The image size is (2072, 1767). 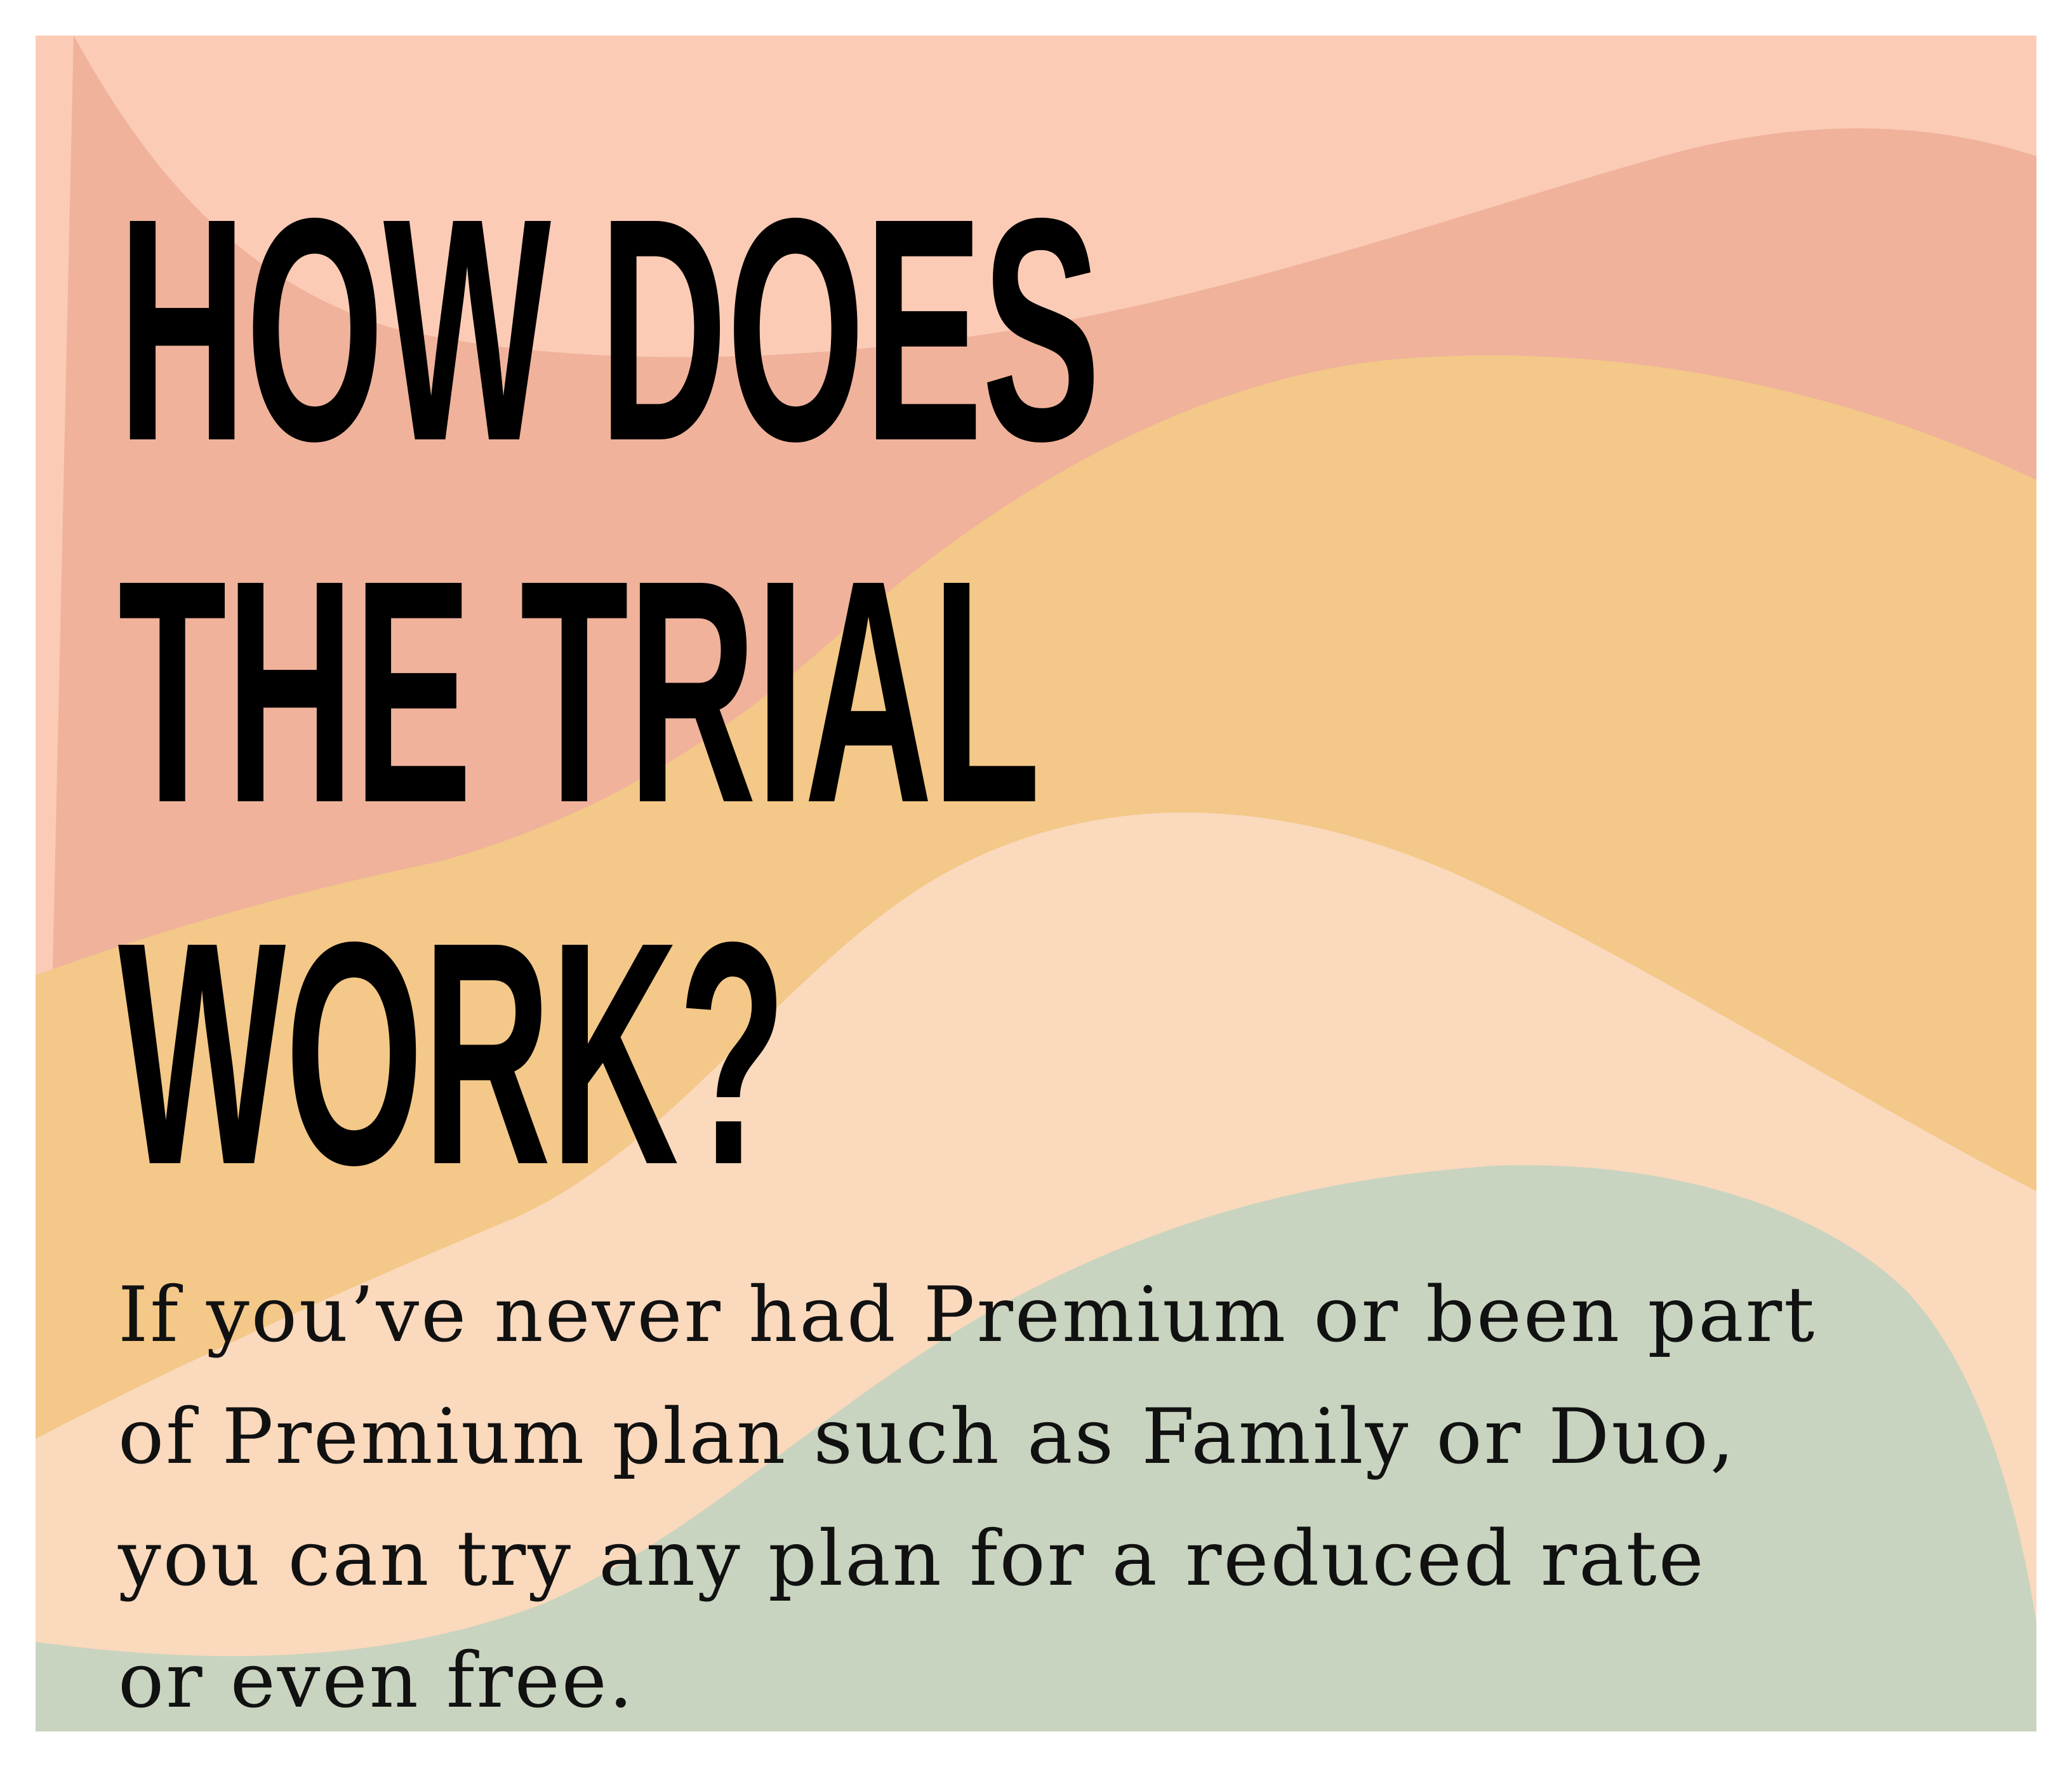 I want to click on body-line-1: If you’ve never had Premium or been part, so click(x=967, y=1315).